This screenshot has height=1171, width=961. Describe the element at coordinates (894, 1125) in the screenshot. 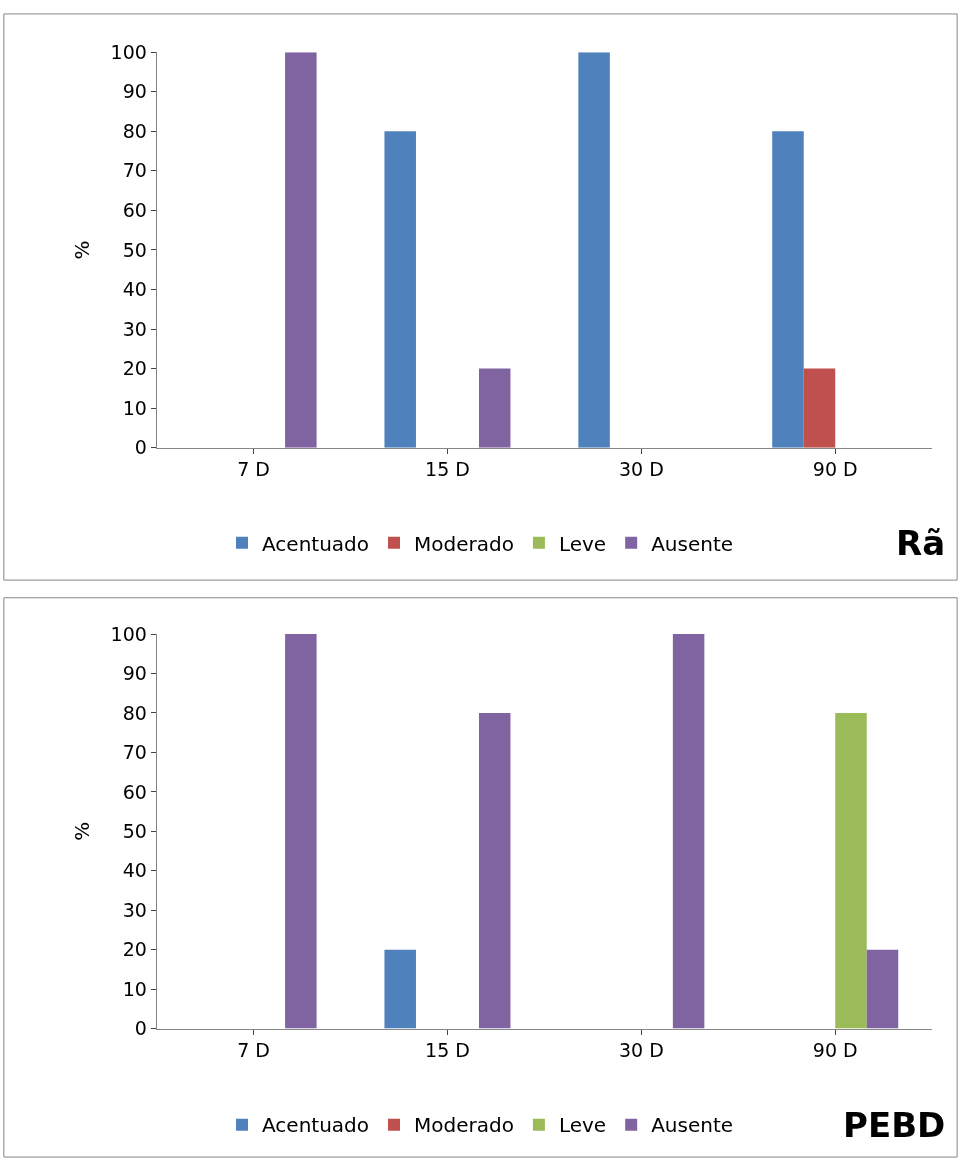

I see `text: PEBD` at that location.